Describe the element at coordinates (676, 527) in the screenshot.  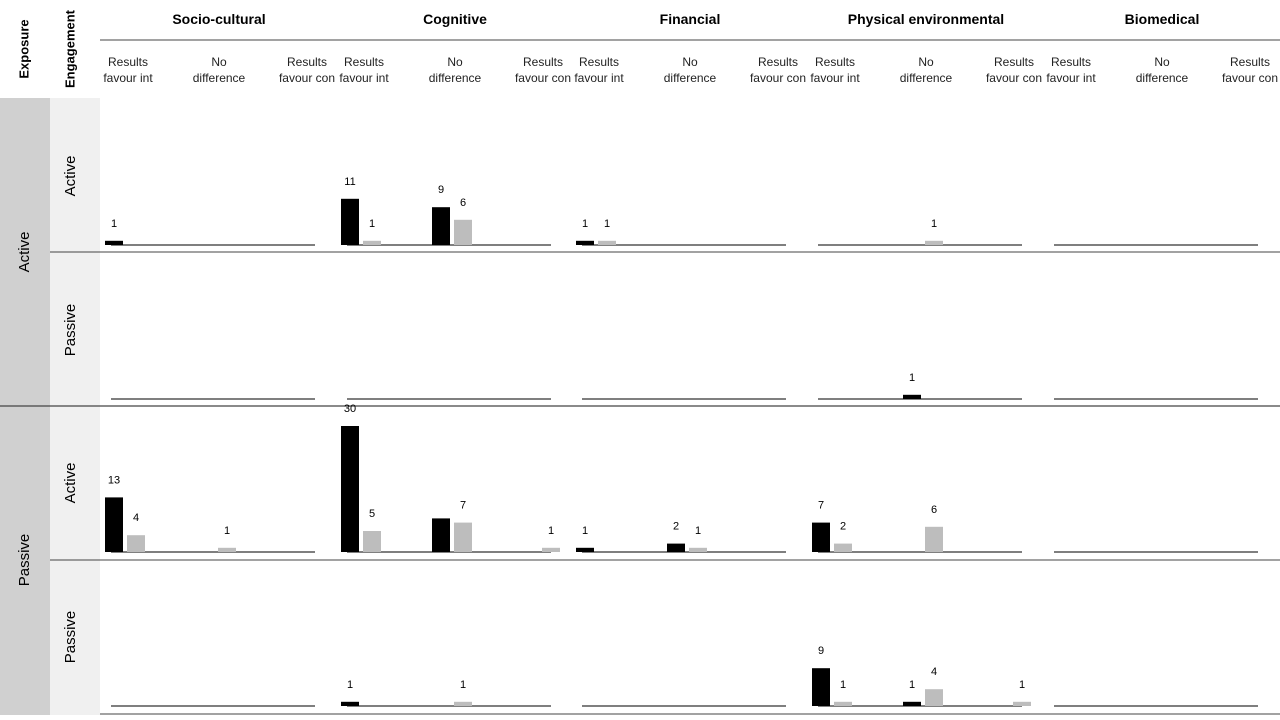
I see `value-label-passive-active-financial-no-difference-black: 2` at that location.